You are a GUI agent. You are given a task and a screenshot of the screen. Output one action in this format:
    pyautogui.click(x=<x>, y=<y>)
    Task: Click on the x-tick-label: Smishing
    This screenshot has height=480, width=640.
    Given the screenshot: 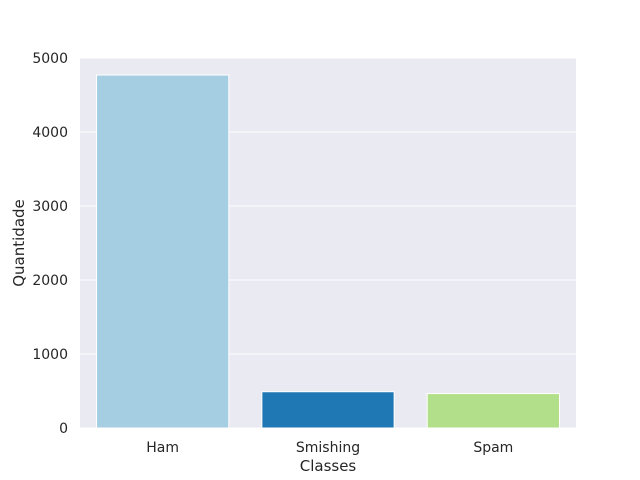 What is the action you would take?
    pyautogui.click(x=328, y=448)
    